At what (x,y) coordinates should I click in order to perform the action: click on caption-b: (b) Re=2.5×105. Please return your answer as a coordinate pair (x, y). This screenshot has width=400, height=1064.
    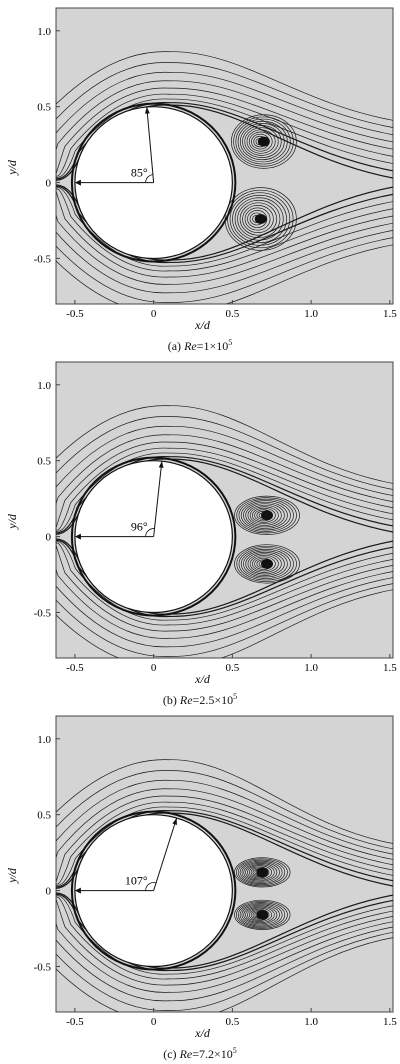
    Looking at the image, I should click on (200, 698).